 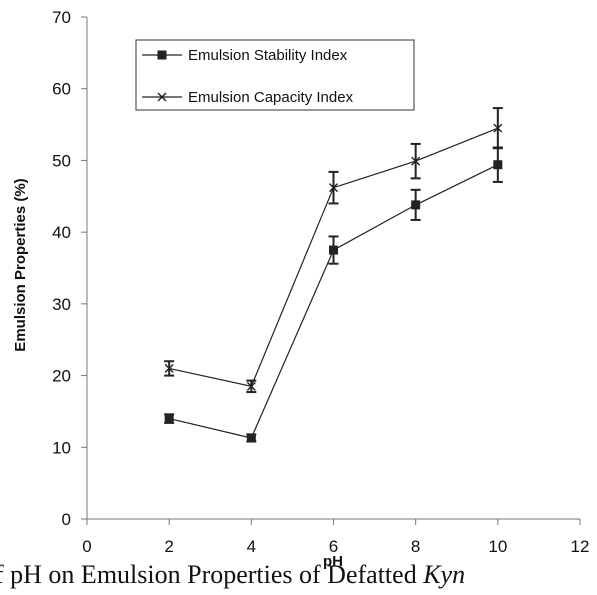 What do you see at coordinates (333, 561) in the screenshot?
I see `x-axis-title: pH` at bounding box center [333, 561].